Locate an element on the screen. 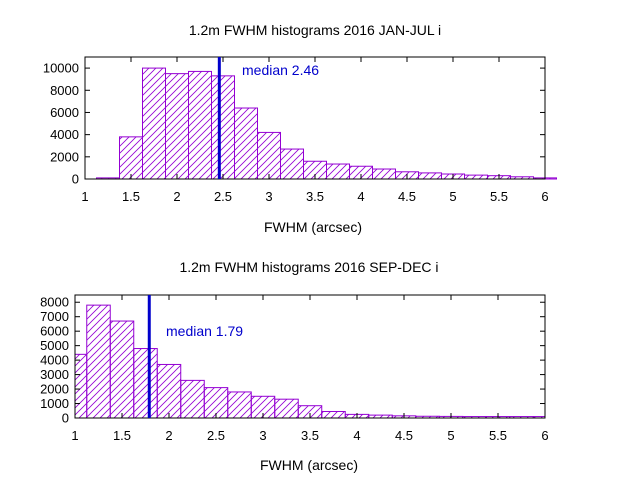  median-group: median 2.46 is located at coordinates (268, 118).